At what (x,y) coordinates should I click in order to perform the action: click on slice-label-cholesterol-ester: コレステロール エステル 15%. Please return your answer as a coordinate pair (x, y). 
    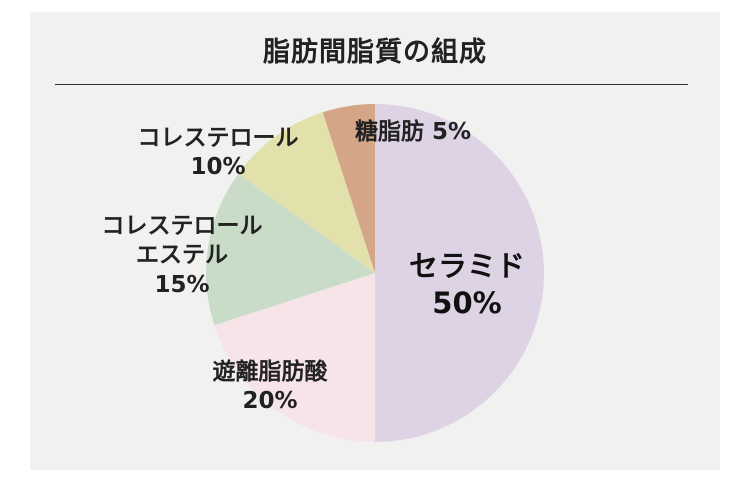
    Looking at the image, I should click on (182, 256).